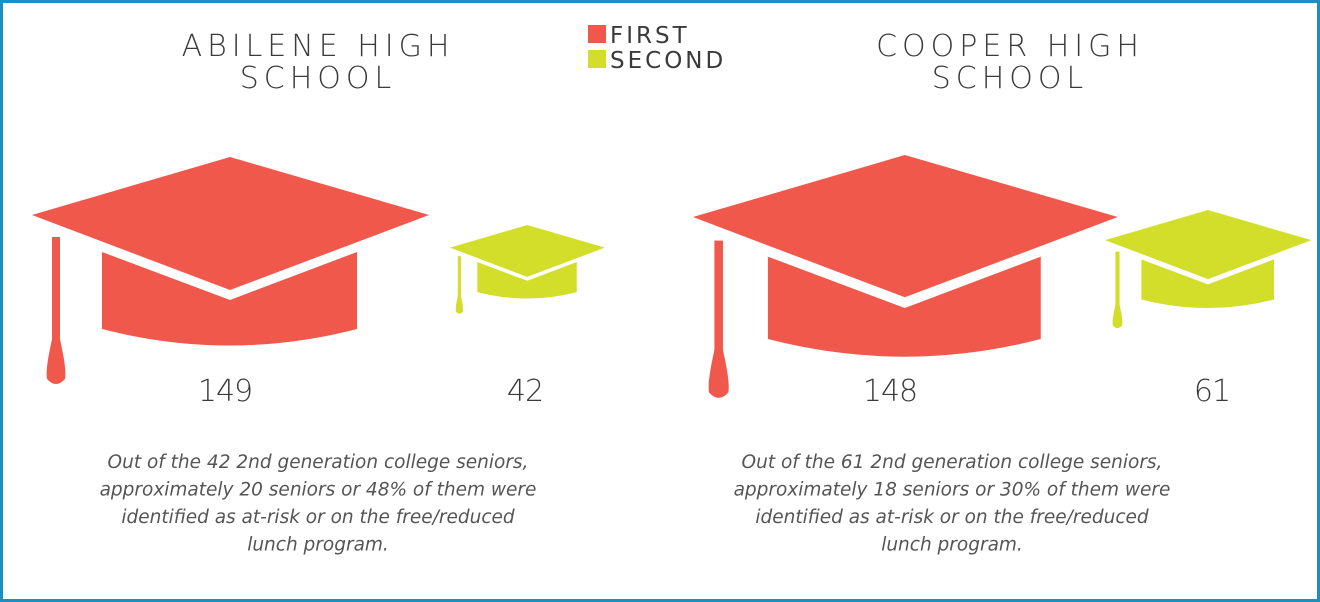 The height and width of the screenshot is (602, 1320). Describe the element at coordinates (668, 61) in the screenshot. I see `legend-label: SECOND` at that location.